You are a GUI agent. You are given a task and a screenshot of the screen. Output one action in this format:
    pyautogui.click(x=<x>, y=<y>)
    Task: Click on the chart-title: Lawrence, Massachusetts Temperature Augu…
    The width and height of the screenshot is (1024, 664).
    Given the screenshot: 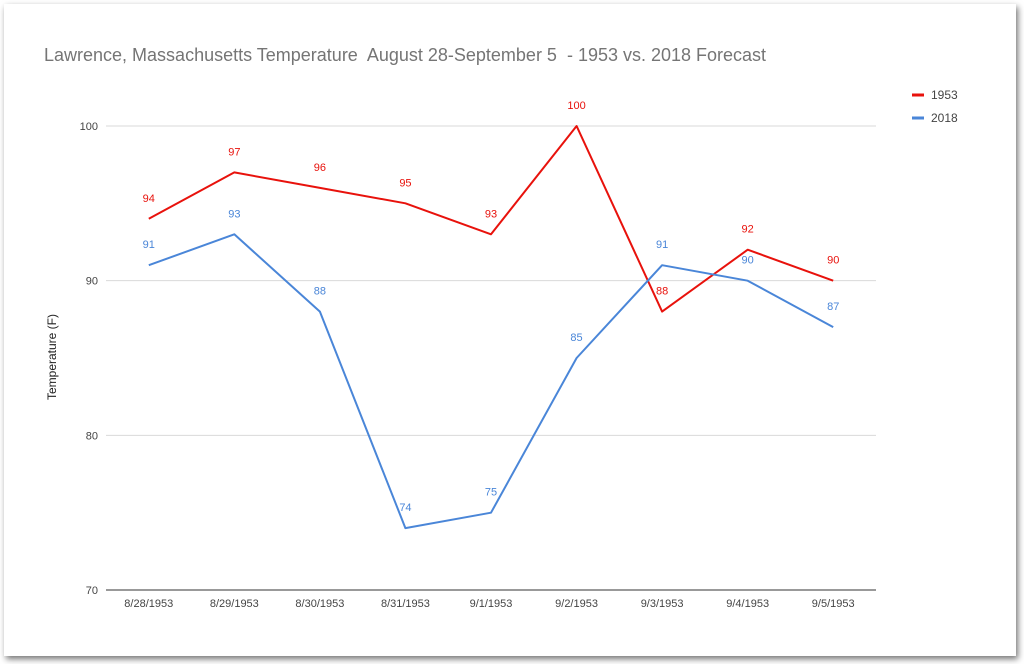 What is the action you would take?
    pyautogui.click(x=405, y=55)
    